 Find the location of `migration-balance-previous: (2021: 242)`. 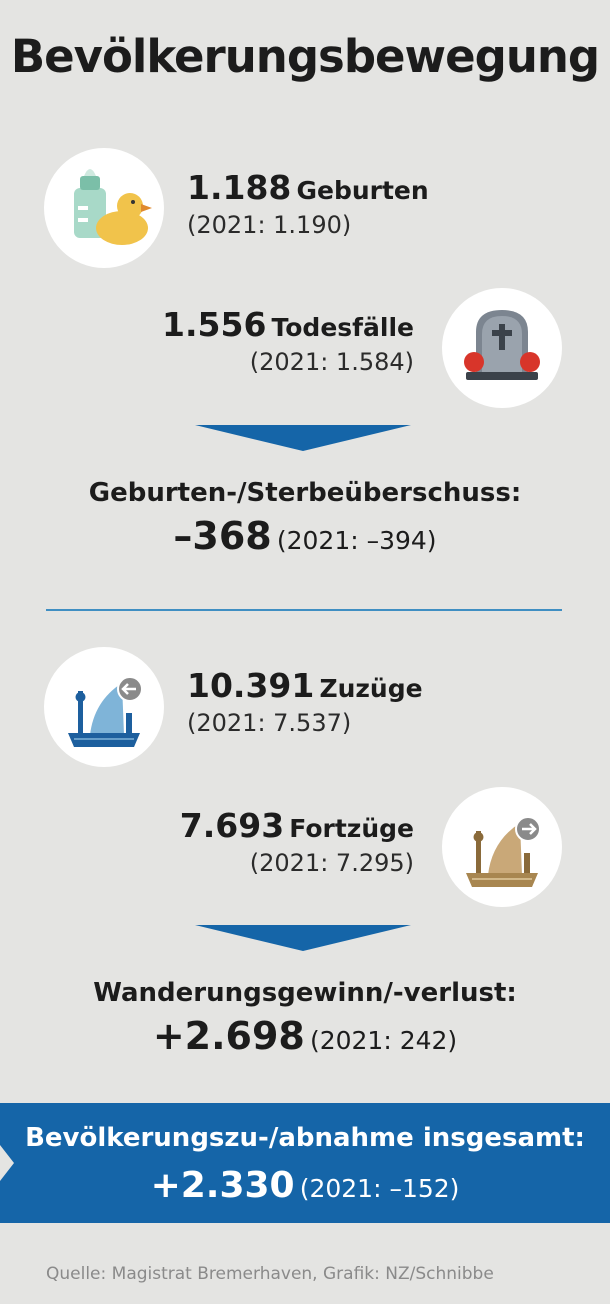

migration-balance-previous: (2021: 242) is located at coordinates (383, 1040).